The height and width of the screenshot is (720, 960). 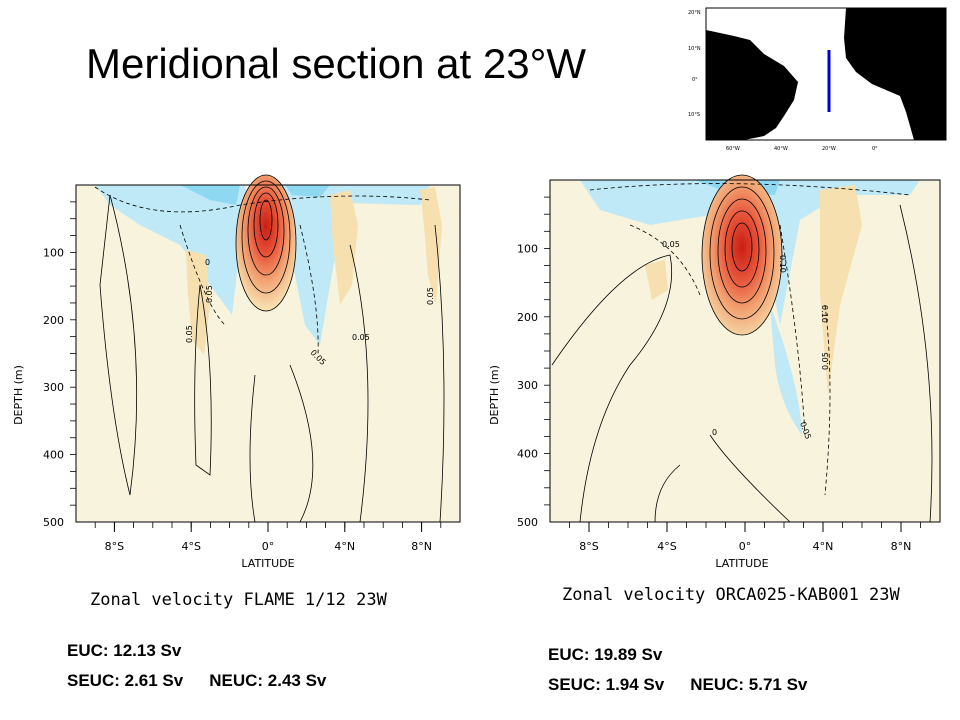 What do you see at coordinates (677, 670) in the screenshot?
I see `transport-stats-orca: EUC: 19.89 Sv SEUC: 1.94 Sv NEUC: 5.71 Sv` at bounding box center [677, 670].